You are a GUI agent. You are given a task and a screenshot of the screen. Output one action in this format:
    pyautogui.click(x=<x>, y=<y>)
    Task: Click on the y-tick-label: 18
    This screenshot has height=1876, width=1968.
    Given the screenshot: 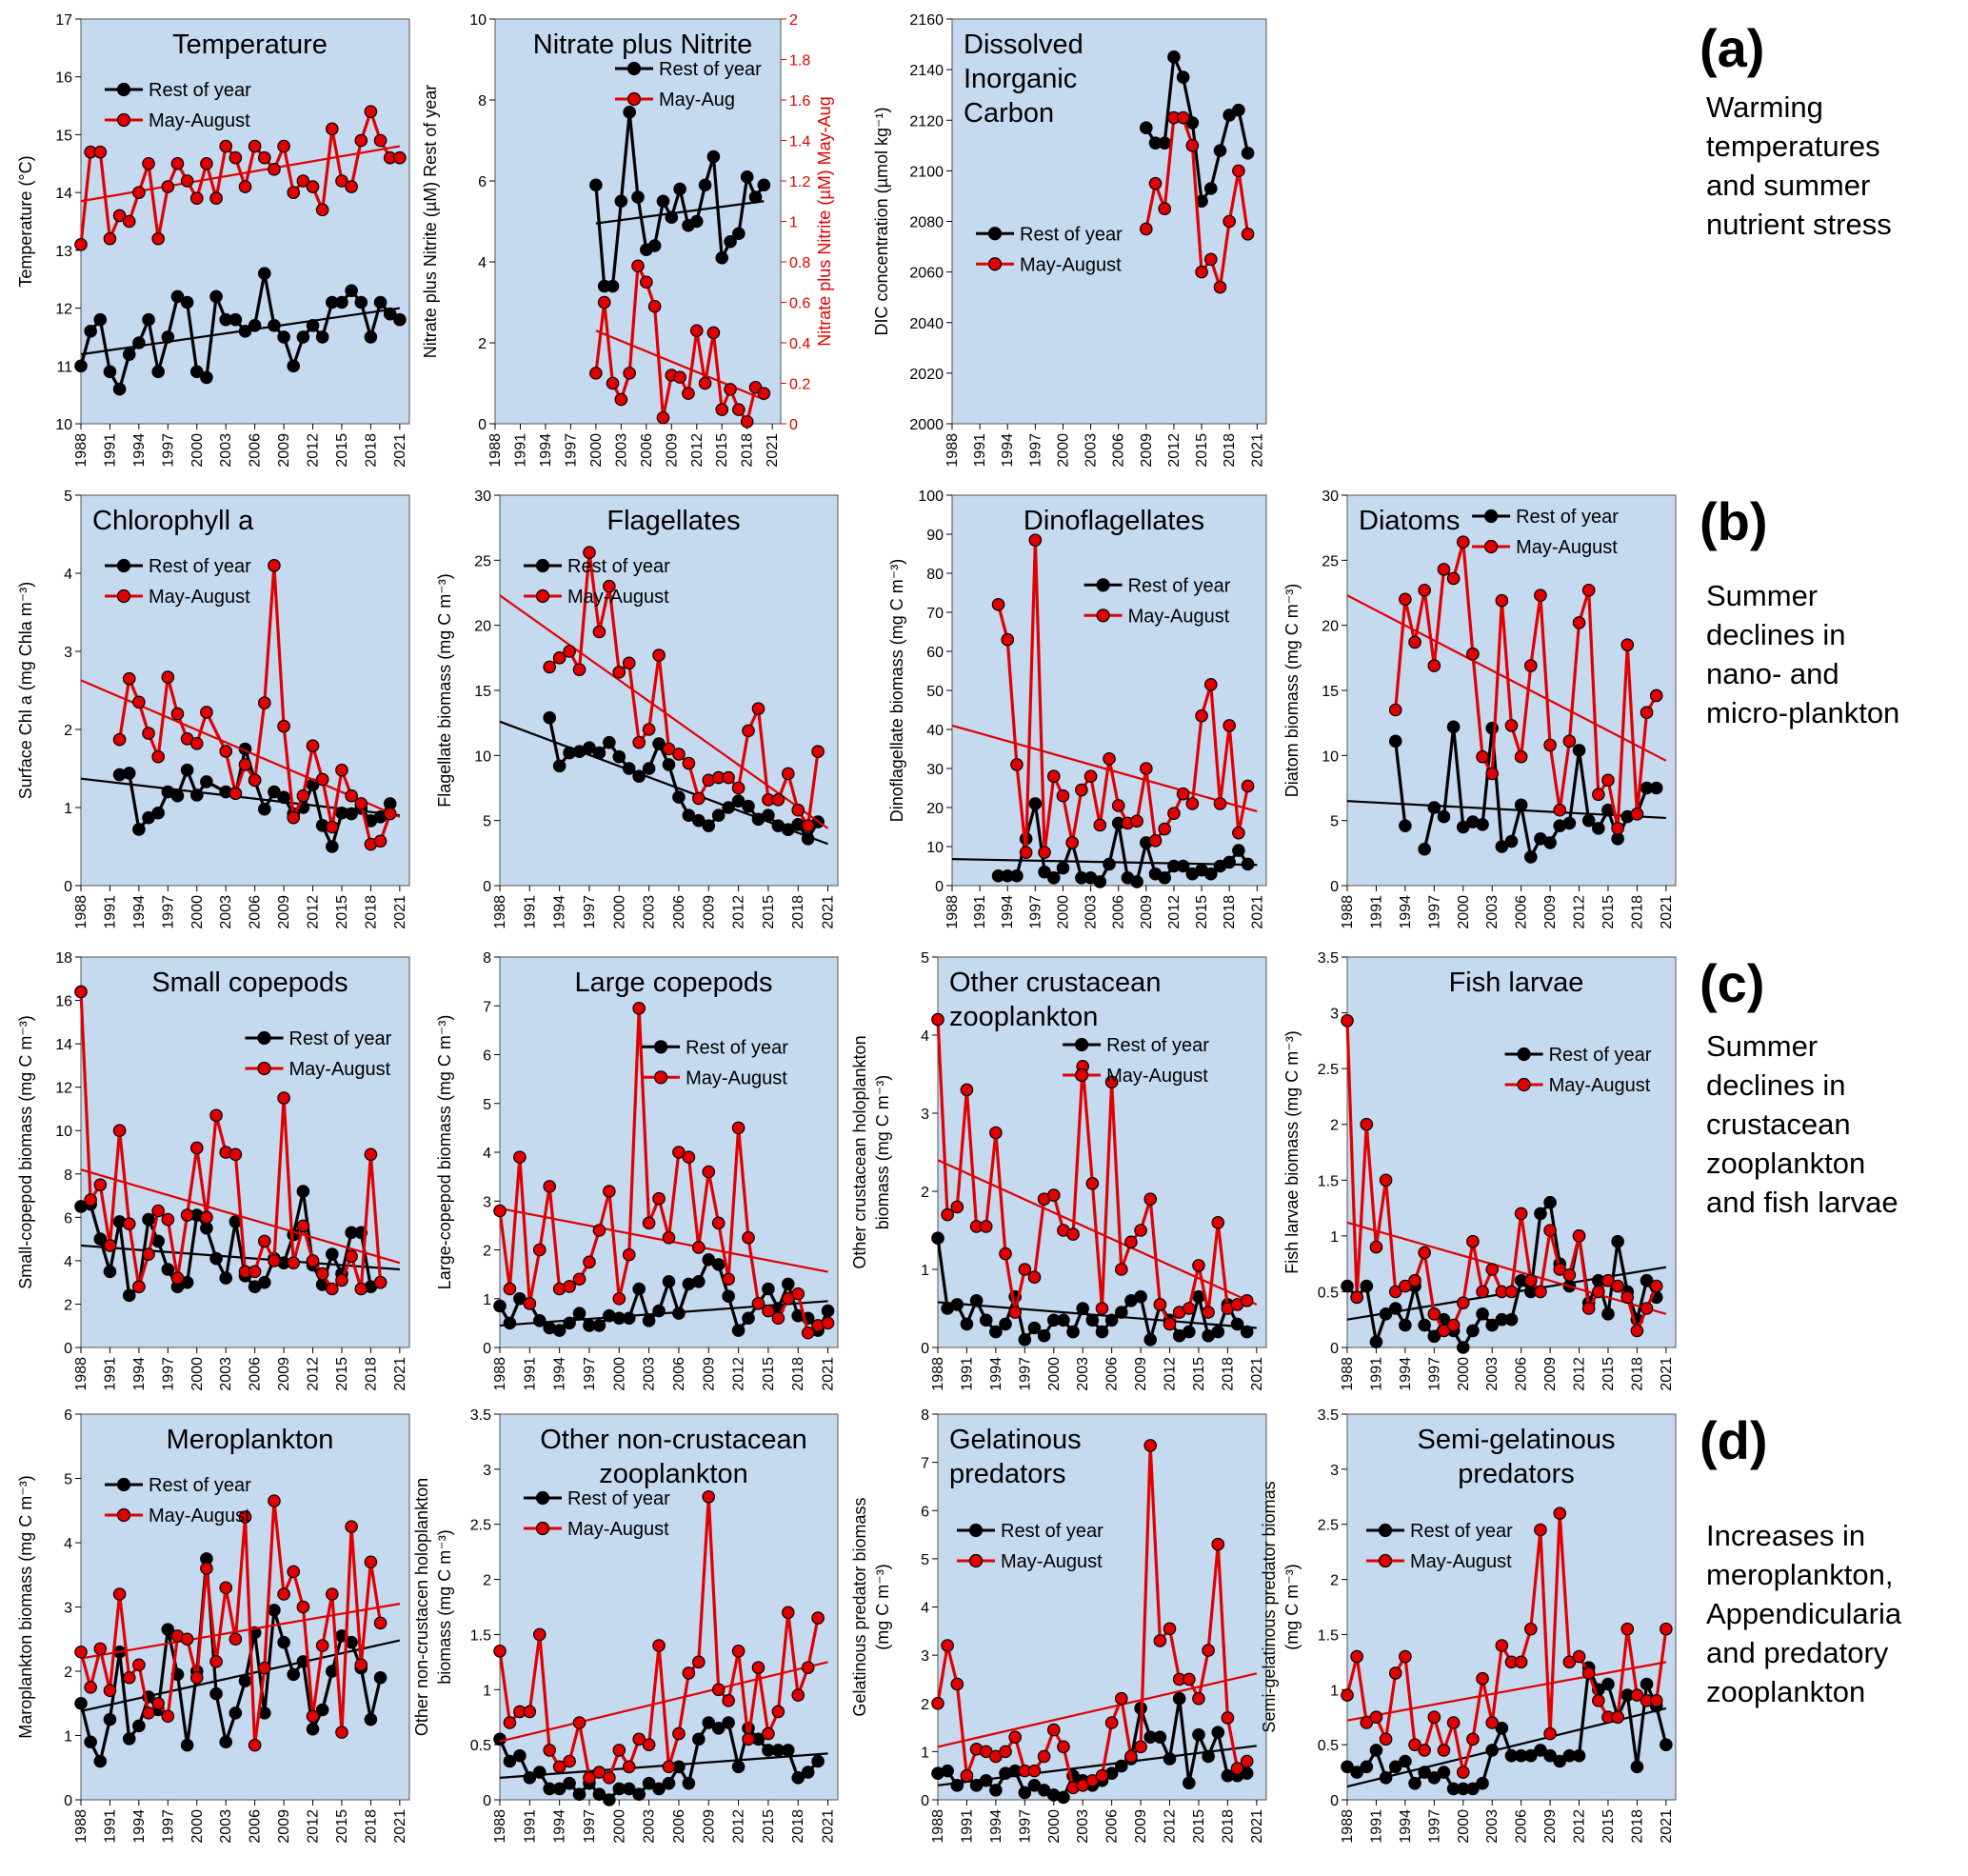 What is the action you would take?
    pyautogui.click(x=63, y=959)
    